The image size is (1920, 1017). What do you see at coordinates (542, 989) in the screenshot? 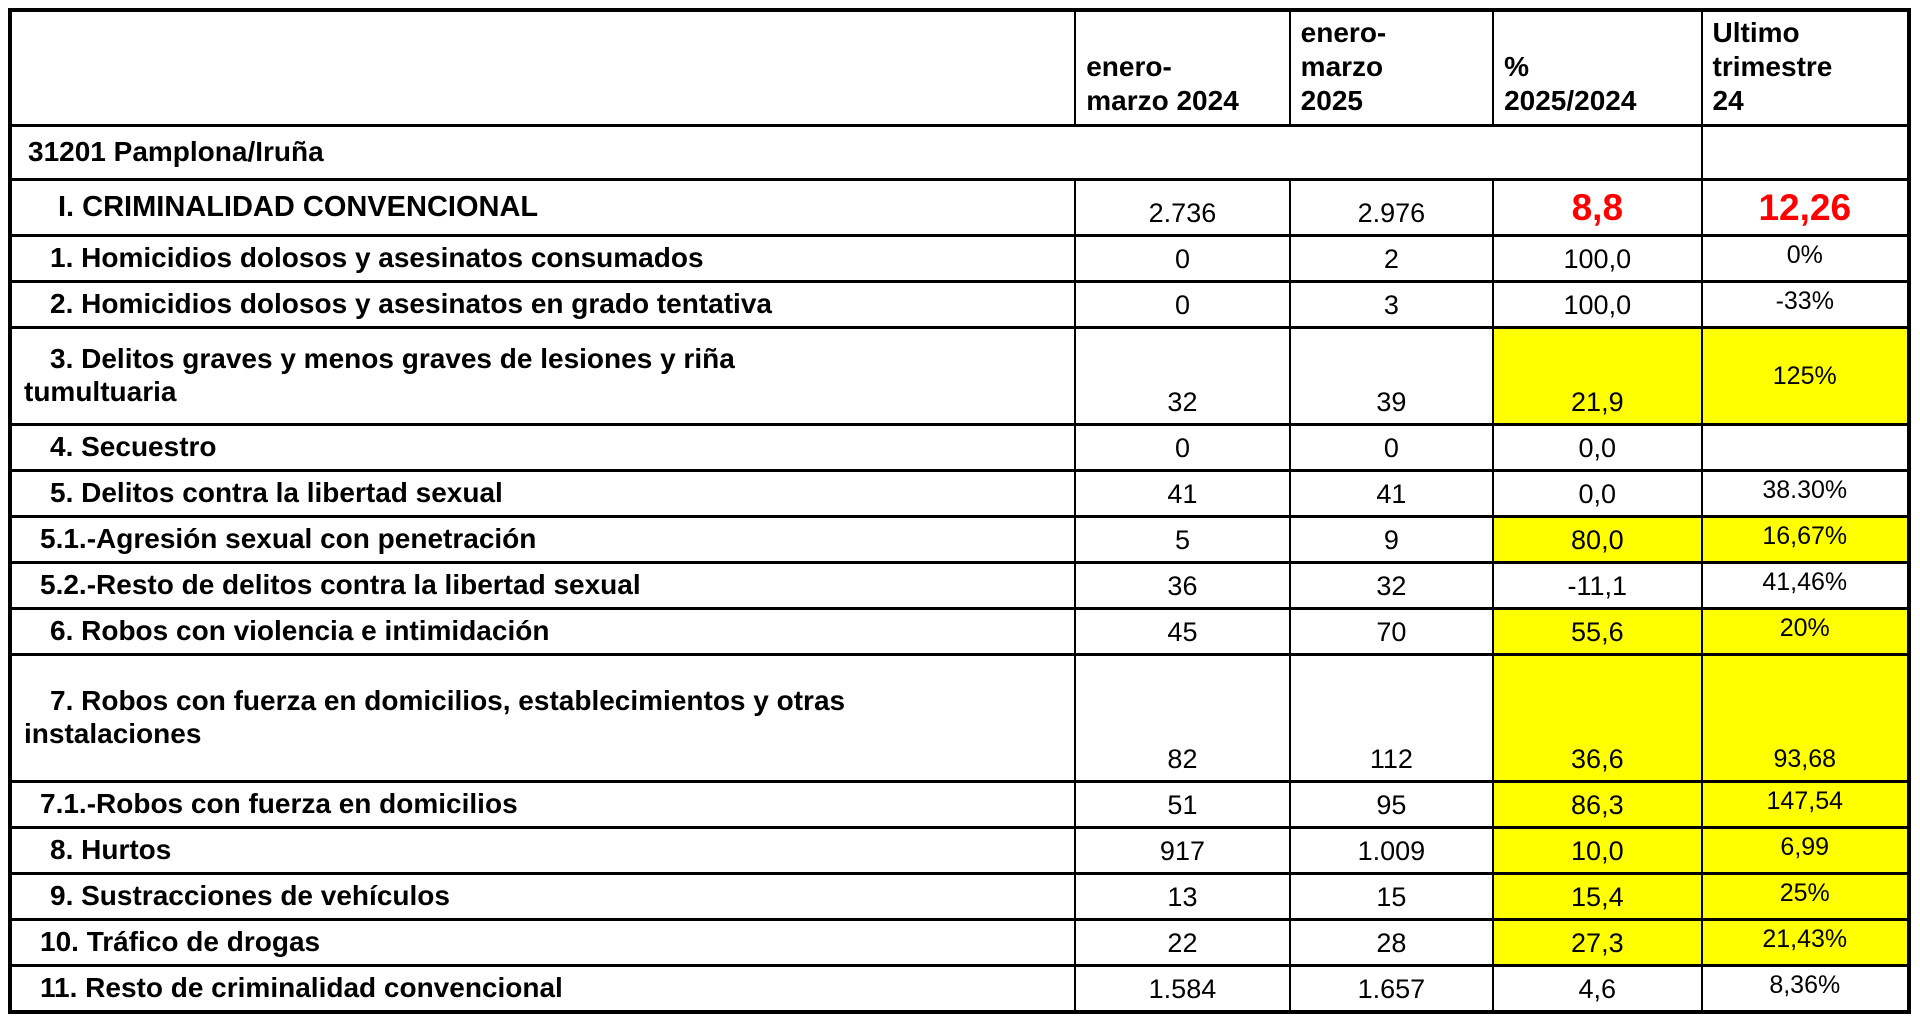
I see `row-label: 11. Resto de criminalidad convencional` at bounding box center [542, 989].